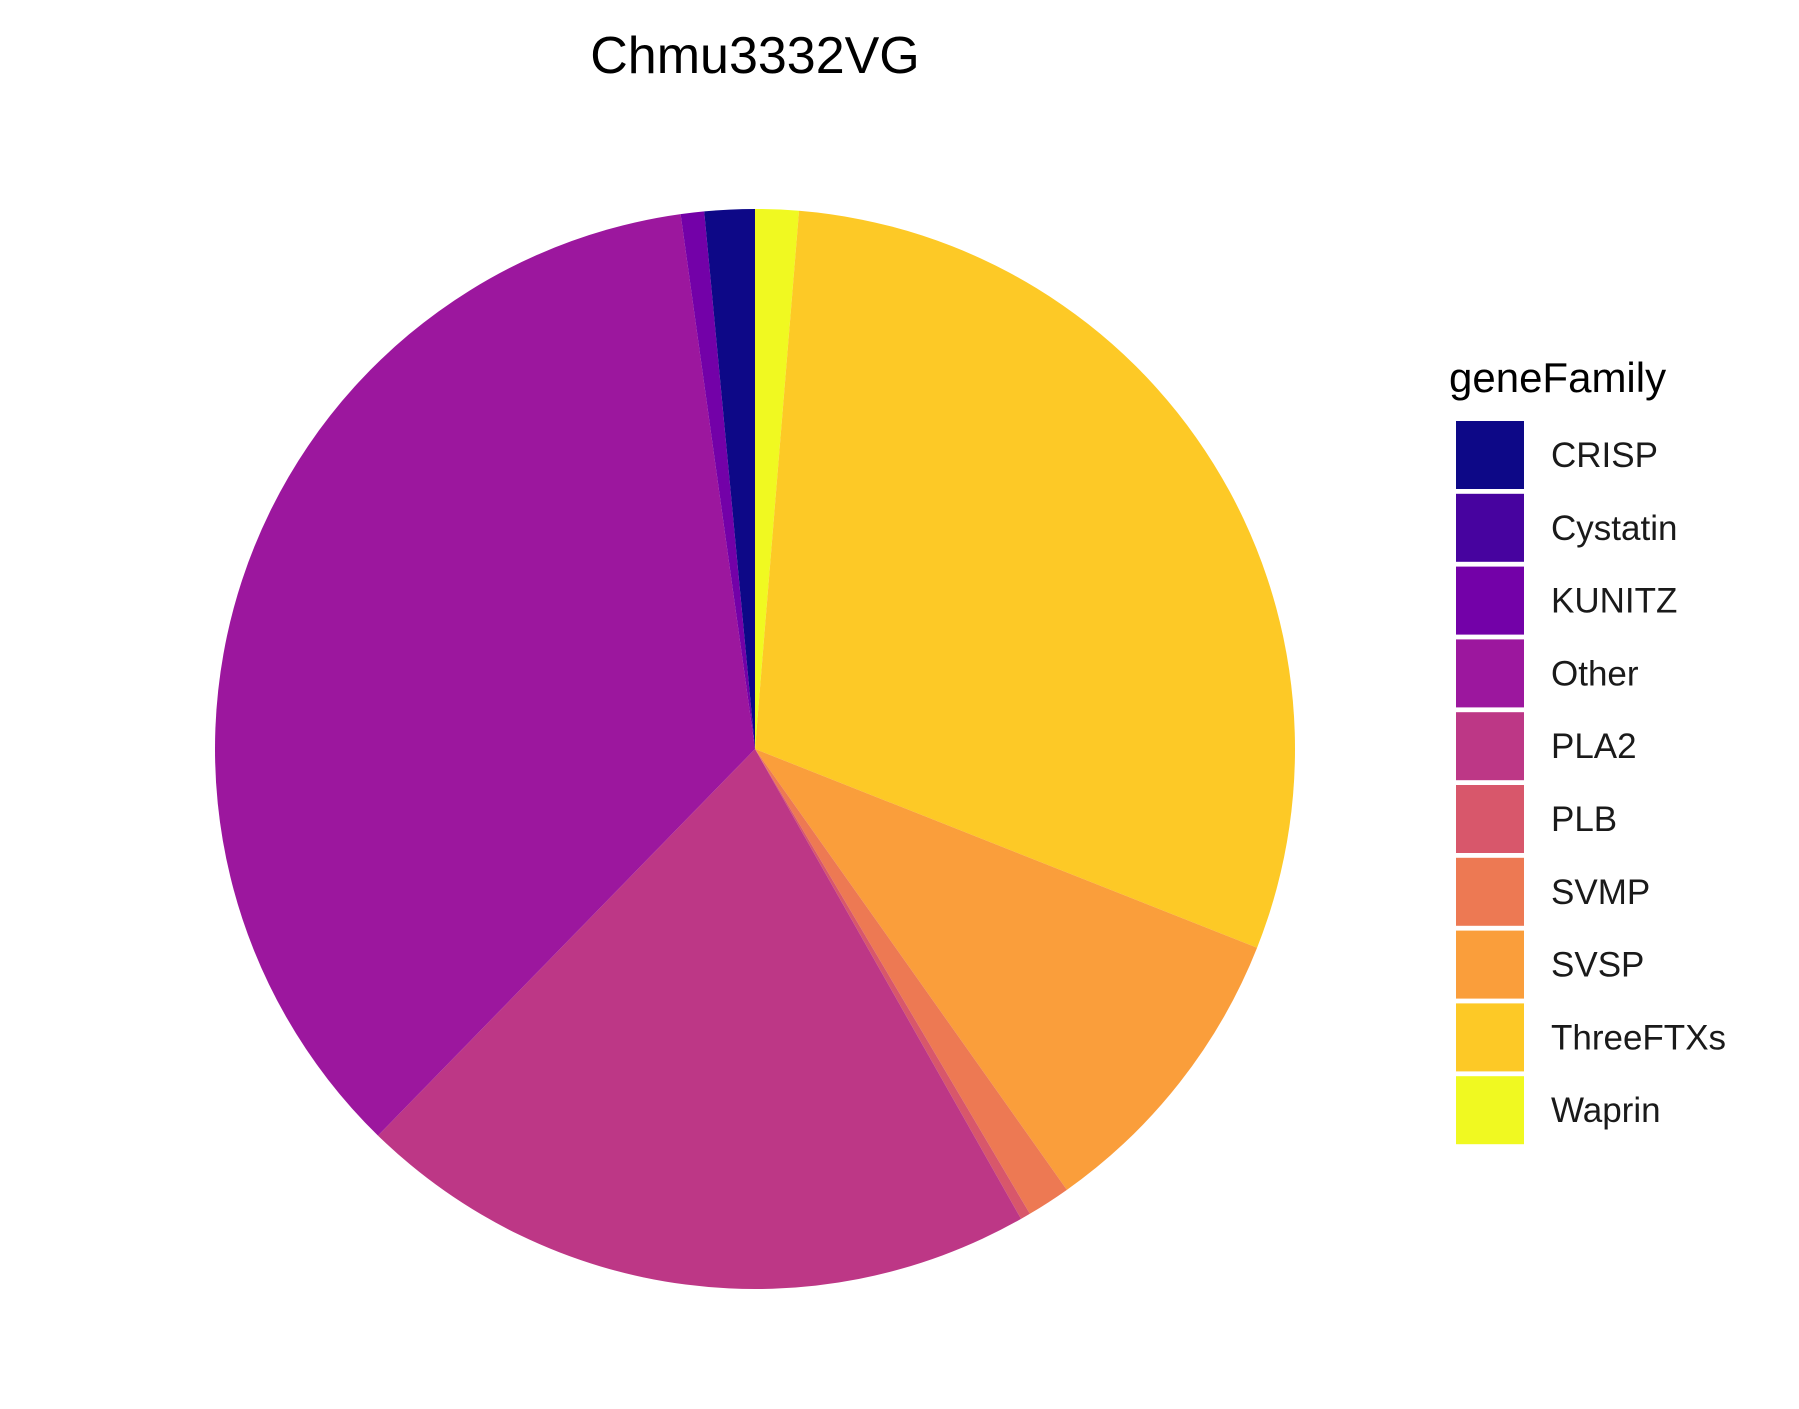  Describe the element at coordinates (892, 984) in the screenshot. I see `pie-slice-plb` at that location.